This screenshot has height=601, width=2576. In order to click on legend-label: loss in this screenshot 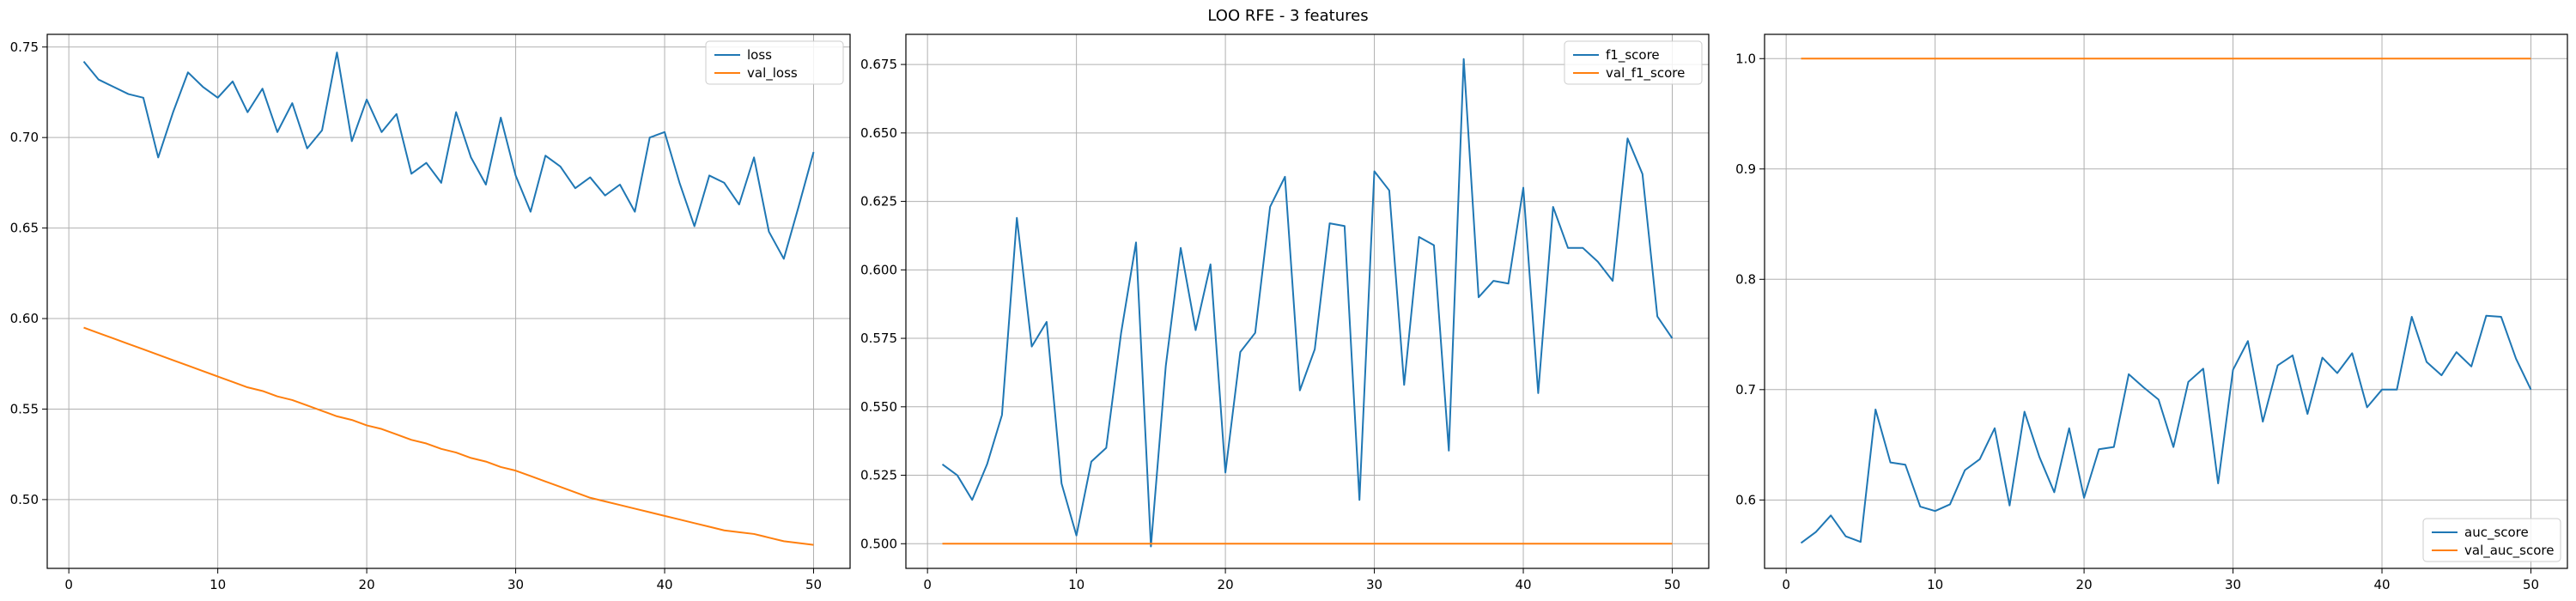, I will do `click(759, 55)`.